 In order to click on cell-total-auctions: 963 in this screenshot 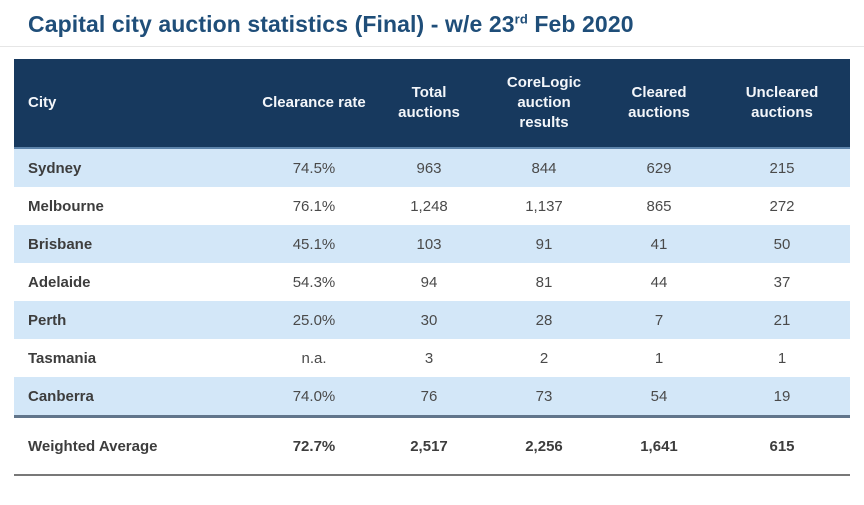, I will do `click(429, 168)`.